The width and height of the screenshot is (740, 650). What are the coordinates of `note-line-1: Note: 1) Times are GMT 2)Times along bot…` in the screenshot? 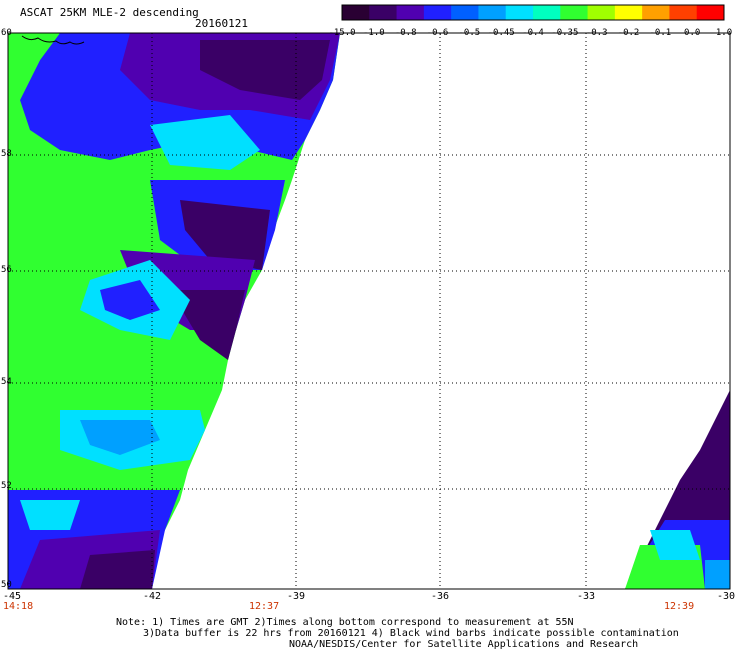 It's located at (345, 622).